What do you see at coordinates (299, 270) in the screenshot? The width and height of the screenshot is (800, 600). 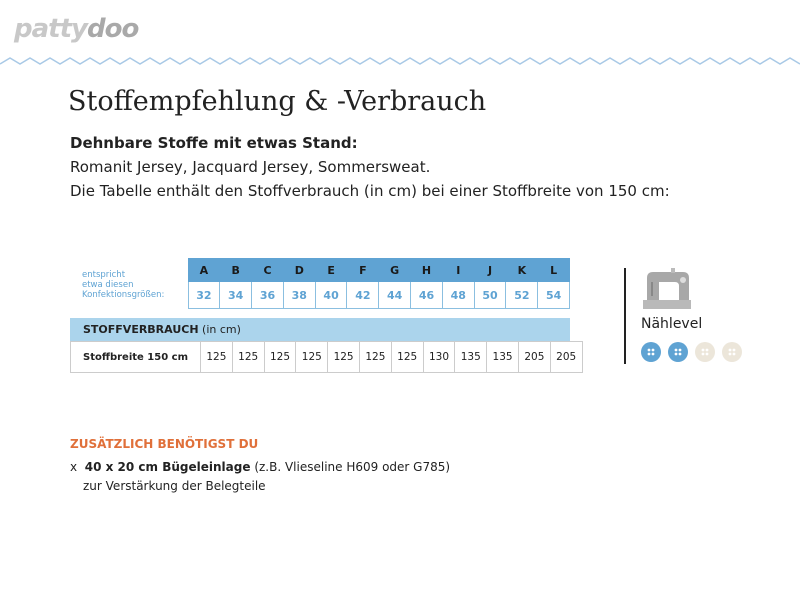 I see `size-letter: D` at bounding box center [299, 270].